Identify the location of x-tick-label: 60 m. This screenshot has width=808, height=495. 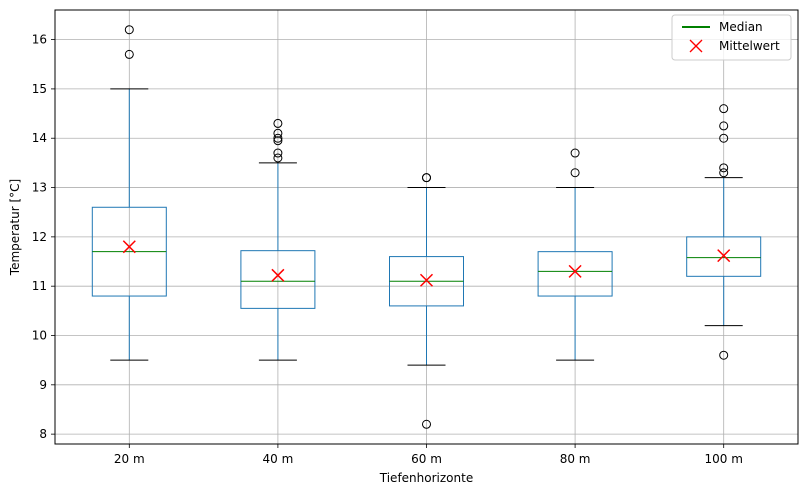
(426, 459).